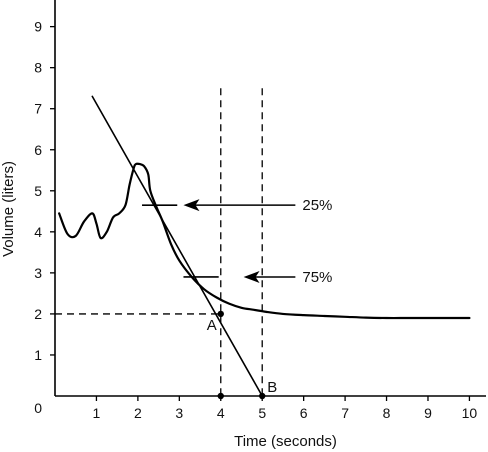 The width and height of the screenshot is (488, 452). Describe the element at coordinates (97, 413) in the screenshot. I see `x-tick-label: 1` at that location.